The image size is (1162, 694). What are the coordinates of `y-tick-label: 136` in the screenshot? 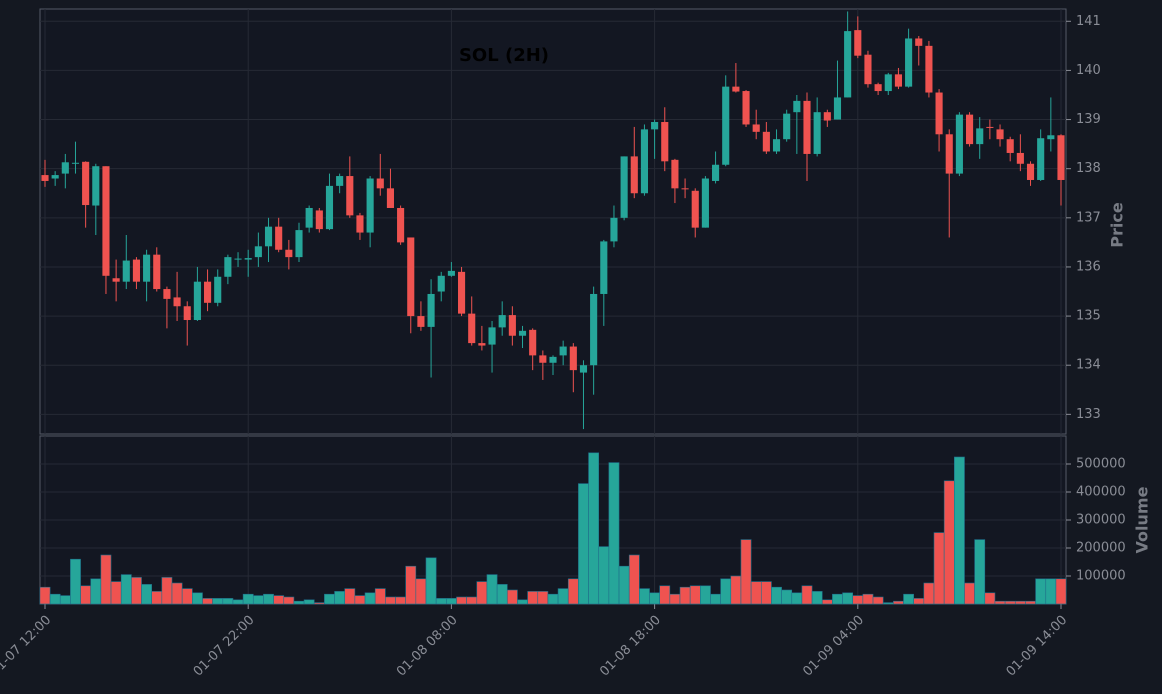 It's located at (1088, 266).